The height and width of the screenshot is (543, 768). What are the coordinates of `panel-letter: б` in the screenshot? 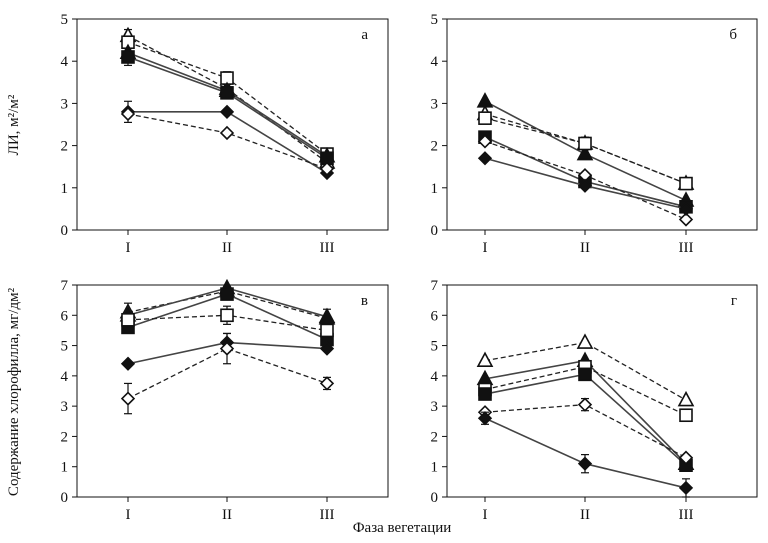 It's located at (733, 35).